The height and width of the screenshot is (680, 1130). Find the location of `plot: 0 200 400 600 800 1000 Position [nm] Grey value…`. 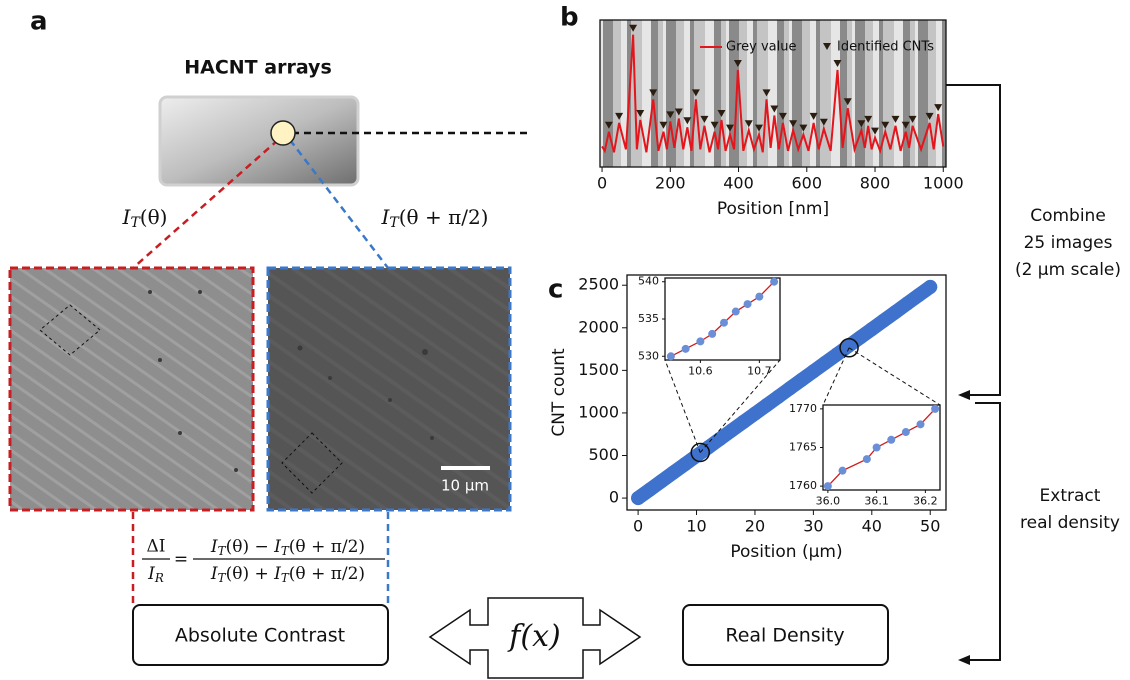

plot: 0 200 400 600 800 1000 Position [nm] Grey value… is located at coordinates (780, 119).